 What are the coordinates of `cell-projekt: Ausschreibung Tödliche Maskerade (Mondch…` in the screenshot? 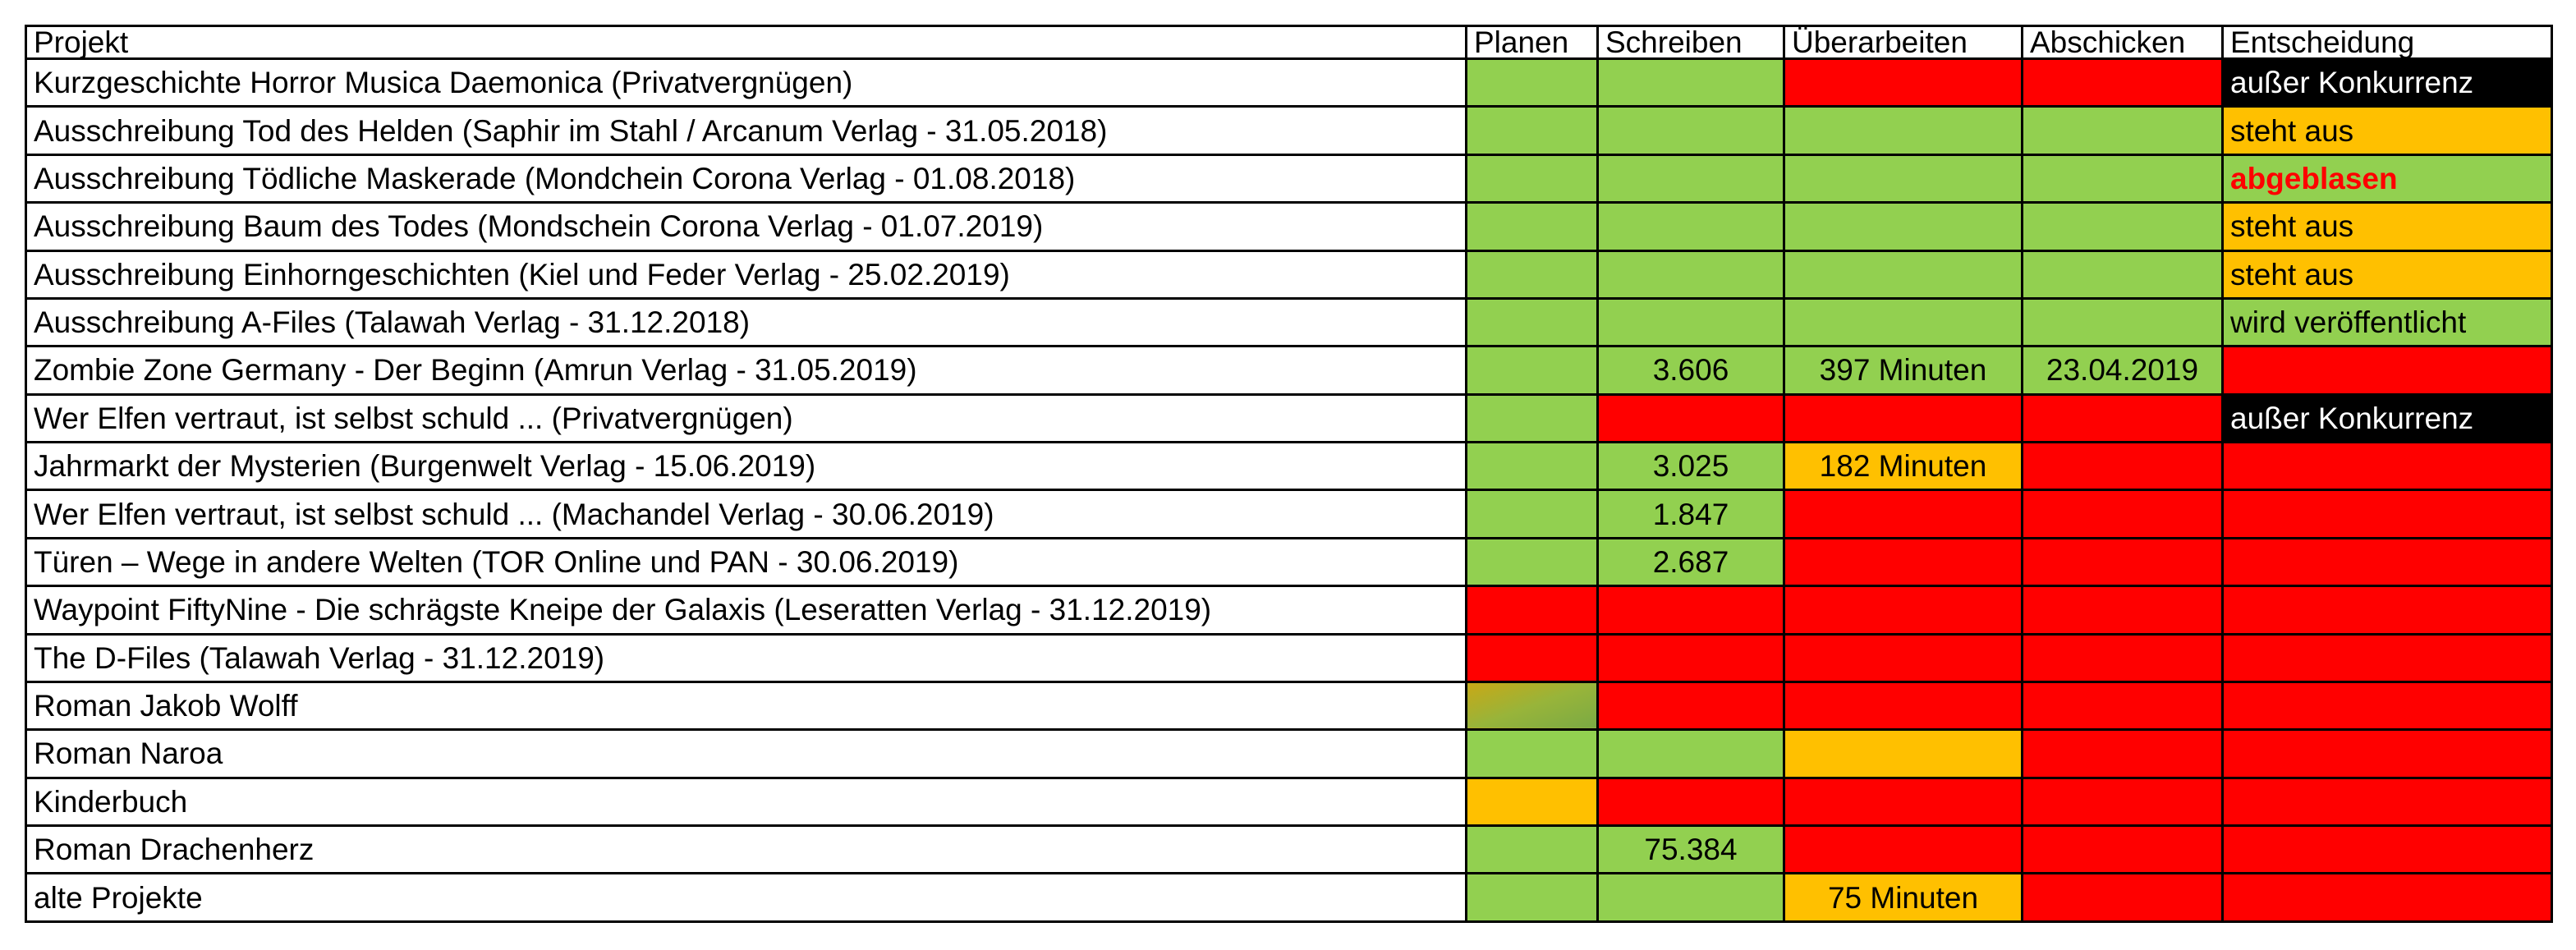 It's located at (746, 179).